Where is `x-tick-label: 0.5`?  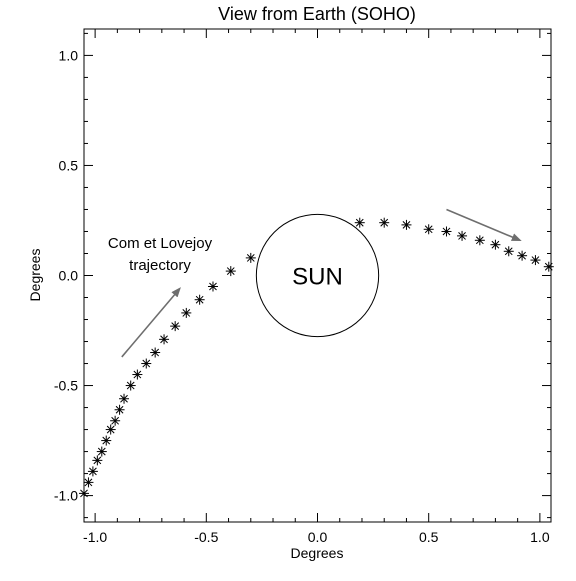 x-tick-label: 0.5 is located at coordinates (429, 537).